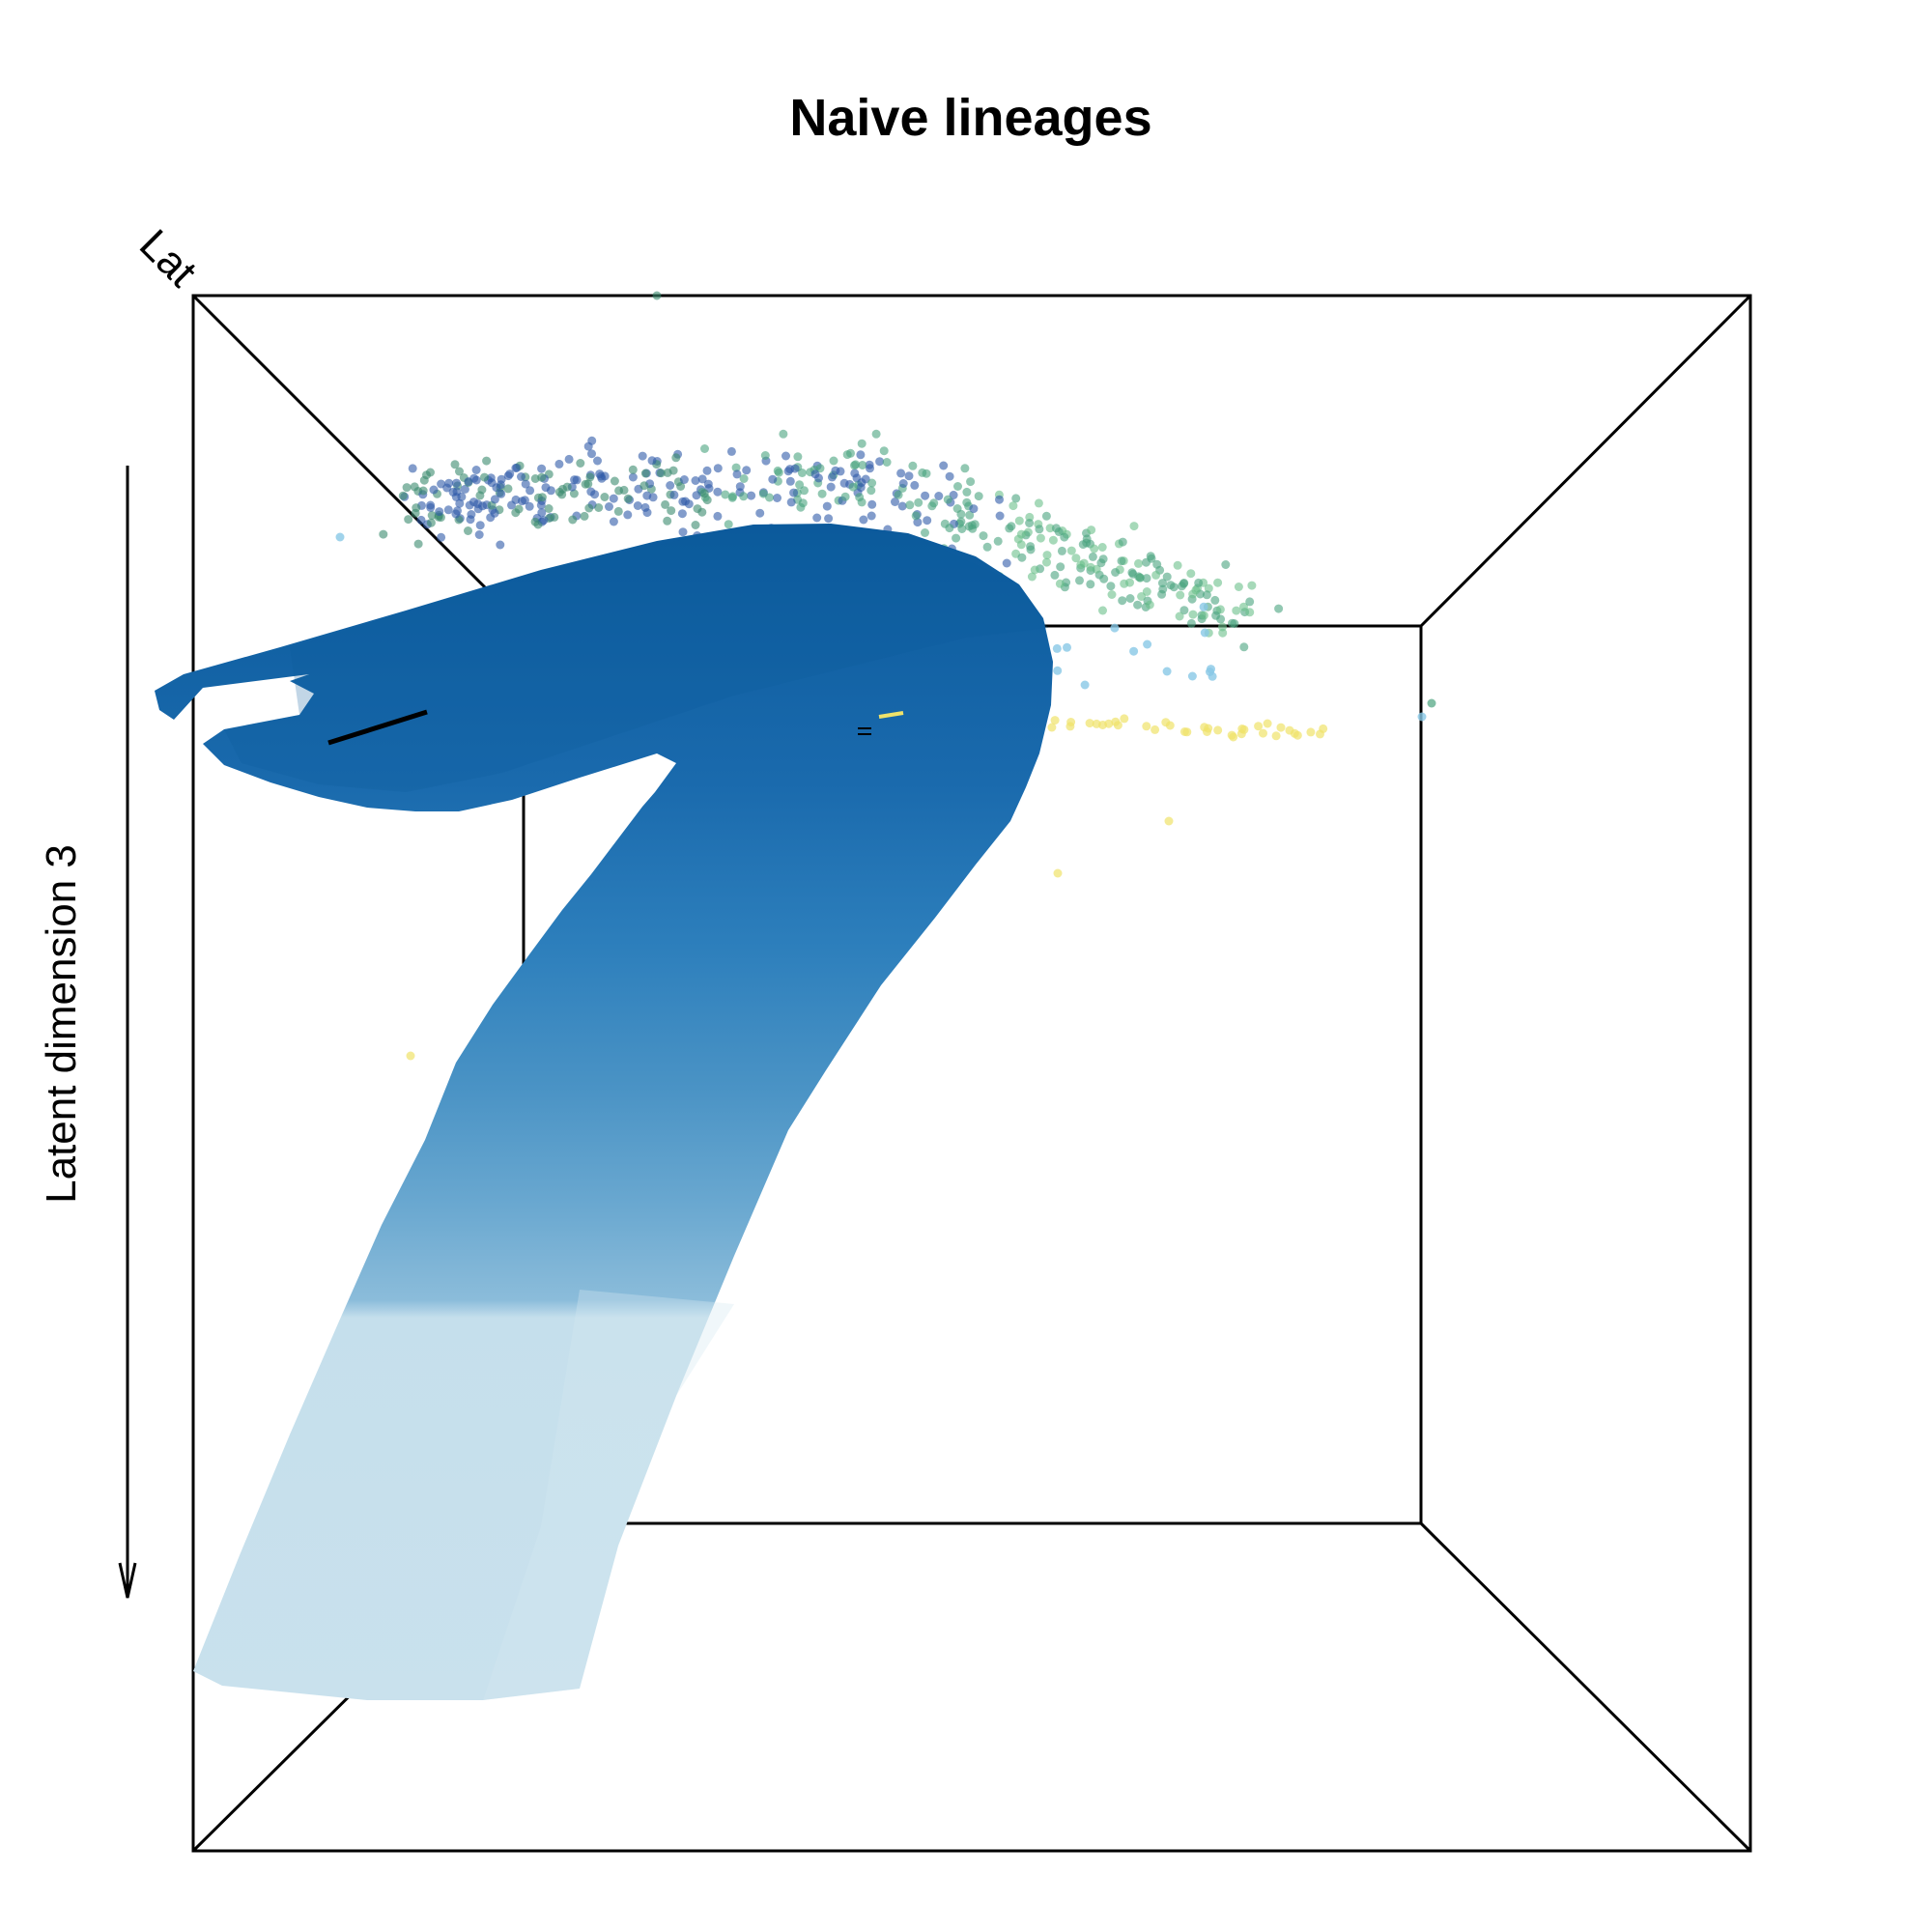 The height and width of the screenshot is (1932, 1932). I want to click on overlay-segments, so click(615, 727).